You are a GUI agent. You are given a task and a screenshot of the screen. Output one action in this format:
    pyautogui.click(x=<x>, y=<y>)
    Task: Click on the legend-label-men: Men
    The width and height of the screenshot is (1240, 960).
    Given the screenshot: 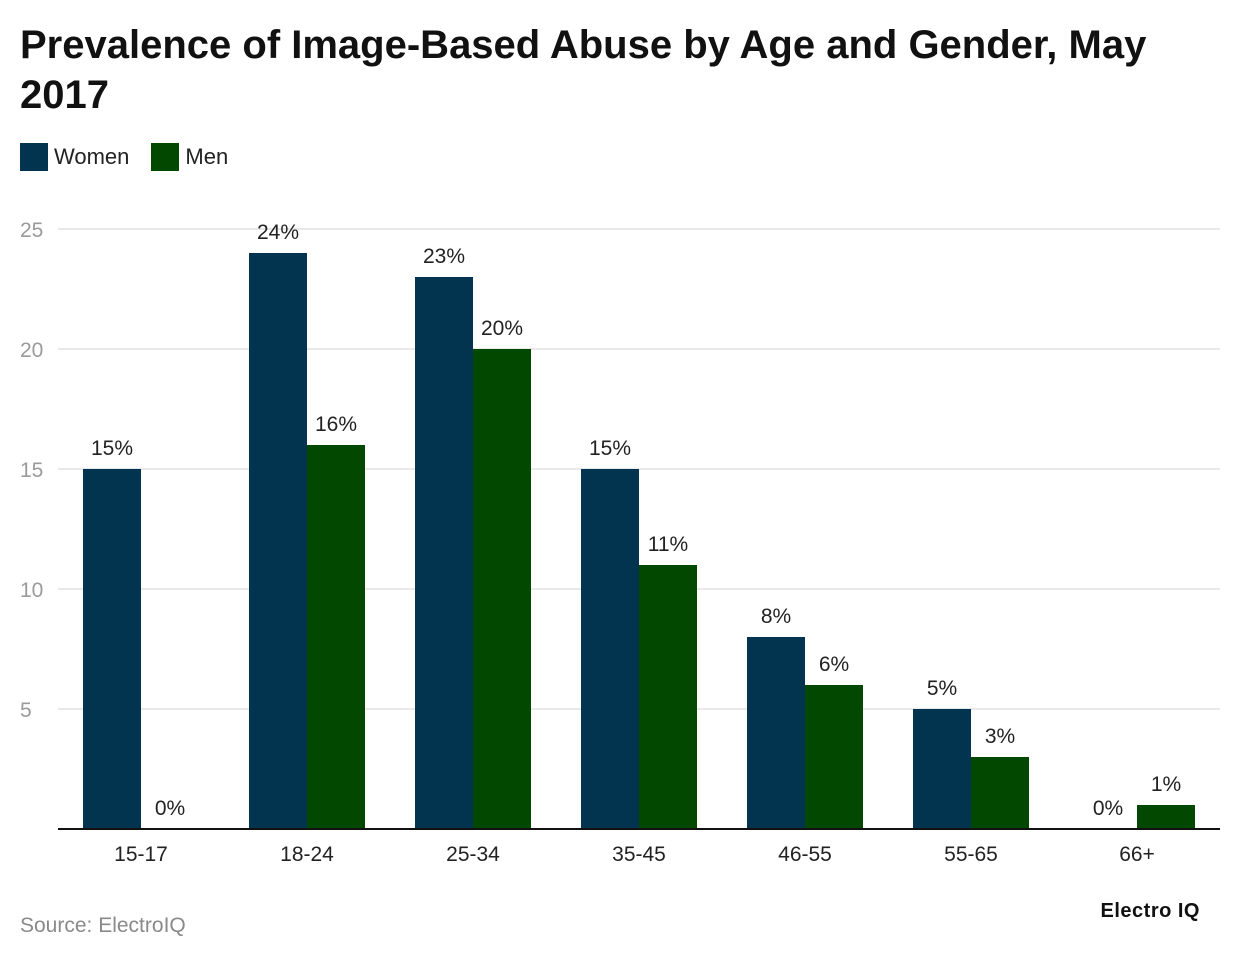 What is the action you would take?
    pyautogui.click(x=207, y=156)
    